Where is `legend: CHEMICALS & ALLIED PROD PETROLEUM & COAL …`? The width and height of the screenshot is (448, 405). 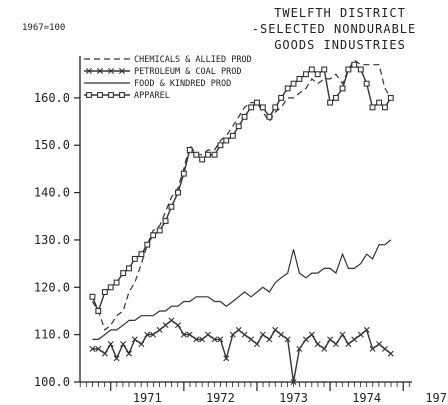 legend: CHEMICALS & ALLIED PROD PETROLEUM & COAL … is located at coordinates (168, 78).